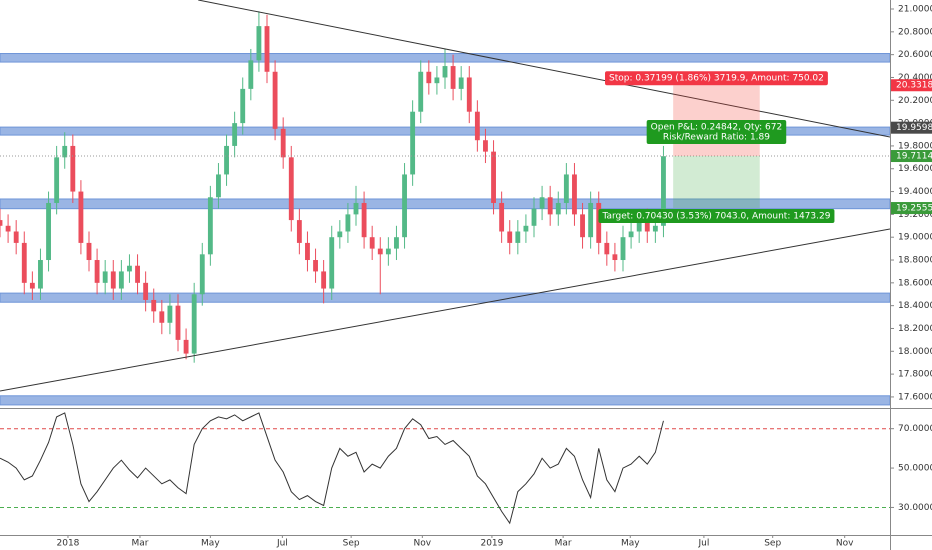 This screenshot has width=932, height=550. I want to click on x-tick-label: 2019, so click(491, 544).